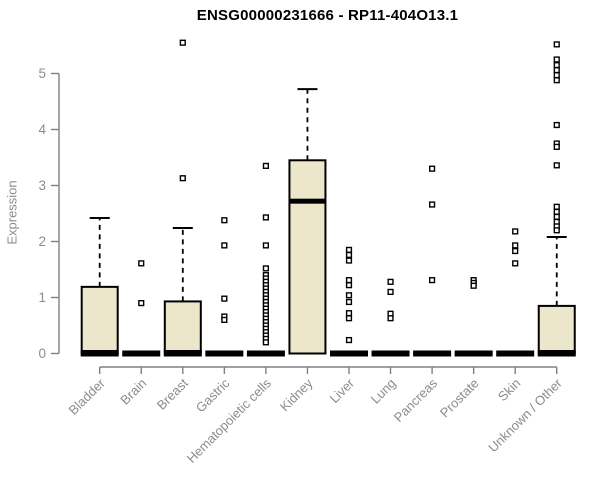  Describe the element at coordinates (133, 392) in the screenshot. I see `x-category-label: Brain` at that location.